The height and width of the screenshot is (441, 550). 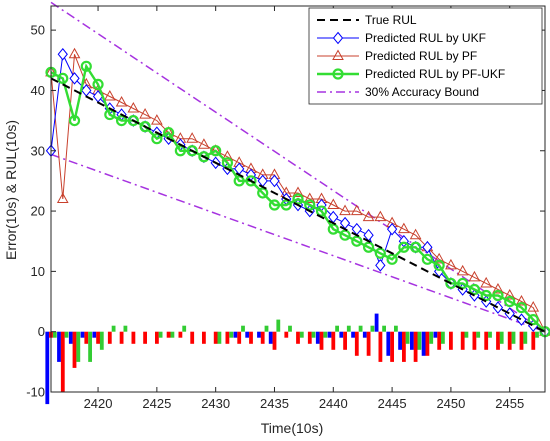 What do you see at coordinates (509, 403) in the screenshot?
I see `x-tick-label: 2455` at bounding box center [509, 403].